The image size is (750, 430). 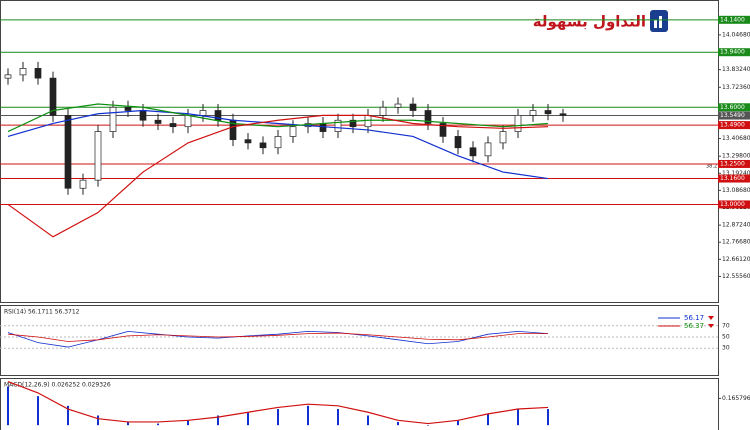 What do you see at coordinates (736, 138) in the screenshot?
I see `y-tick-label: 13.40680` at bounding box center [736, 138].